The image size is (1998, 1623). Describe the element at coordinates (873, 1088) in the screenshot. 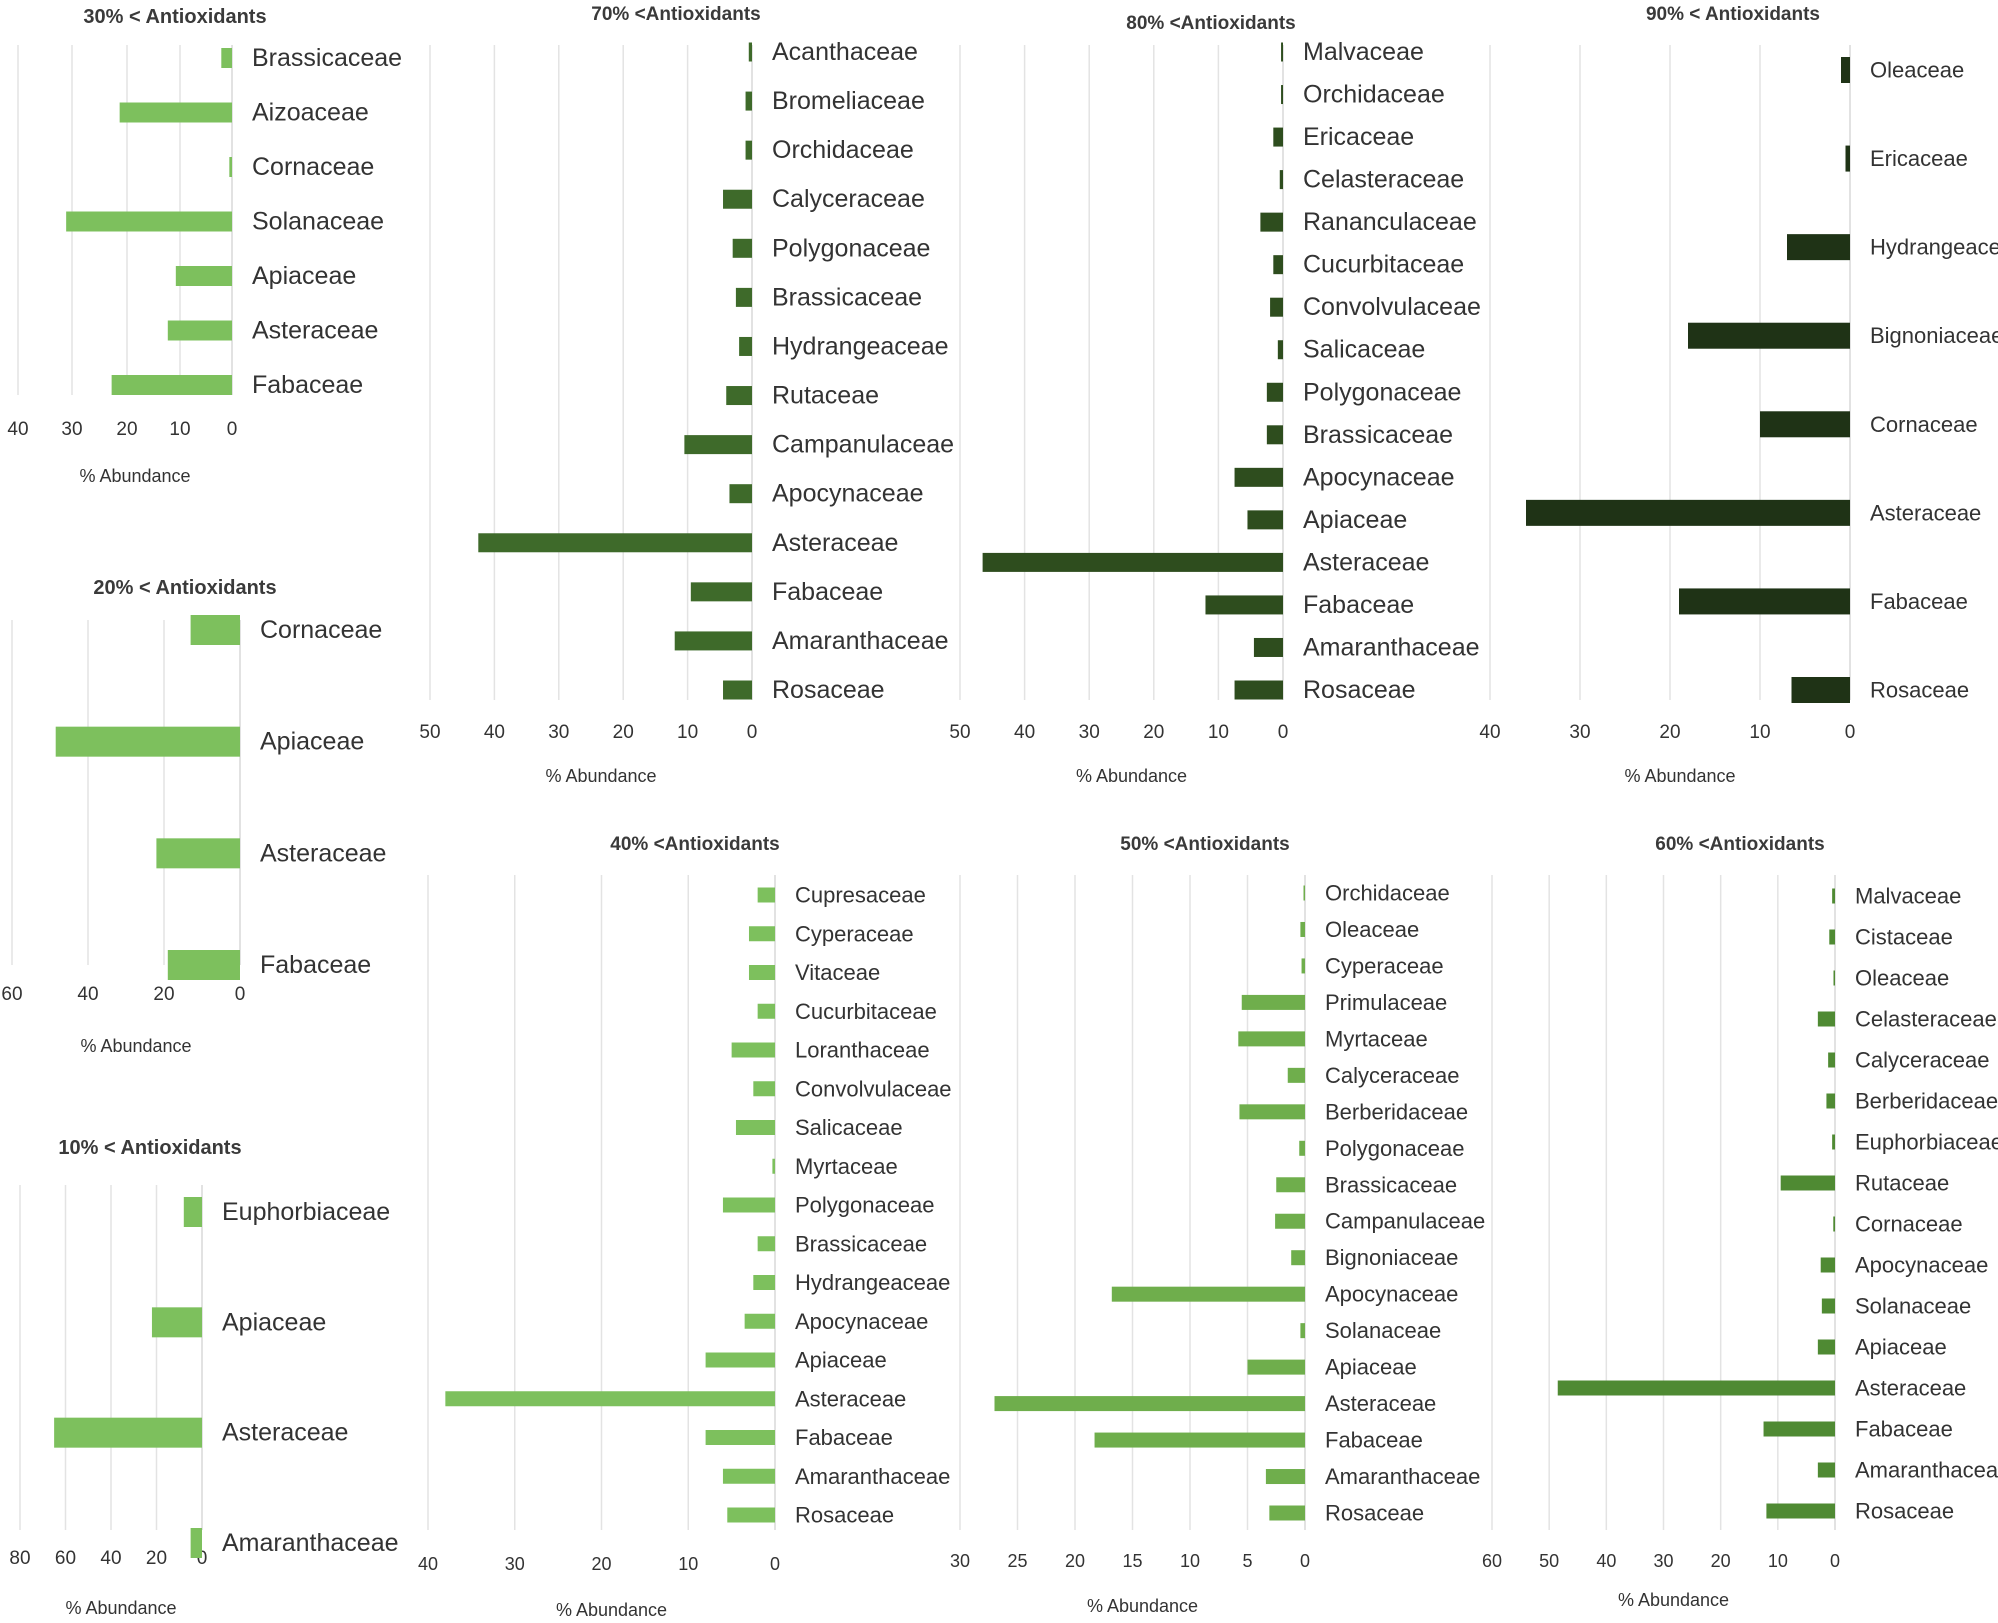

I see `category-label: Convolvulaceae` at that location.